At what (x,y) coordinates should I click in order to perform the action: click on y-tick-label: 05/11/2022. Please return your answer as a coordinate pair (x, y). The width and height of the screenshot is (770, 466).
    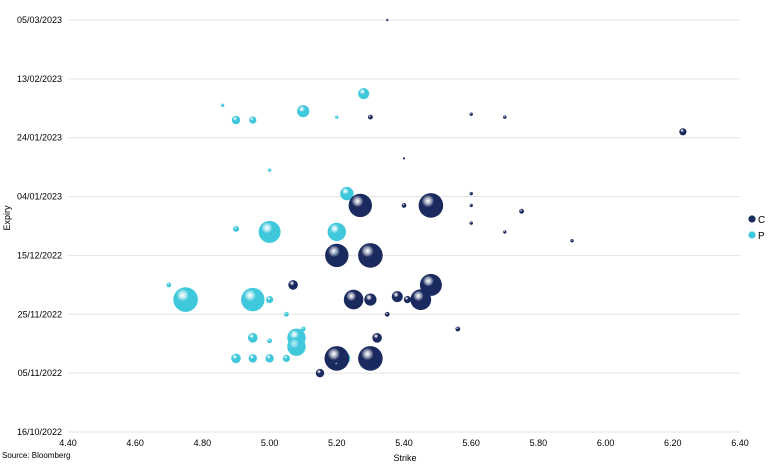
    Looking at the image, I should click on (40, 373).